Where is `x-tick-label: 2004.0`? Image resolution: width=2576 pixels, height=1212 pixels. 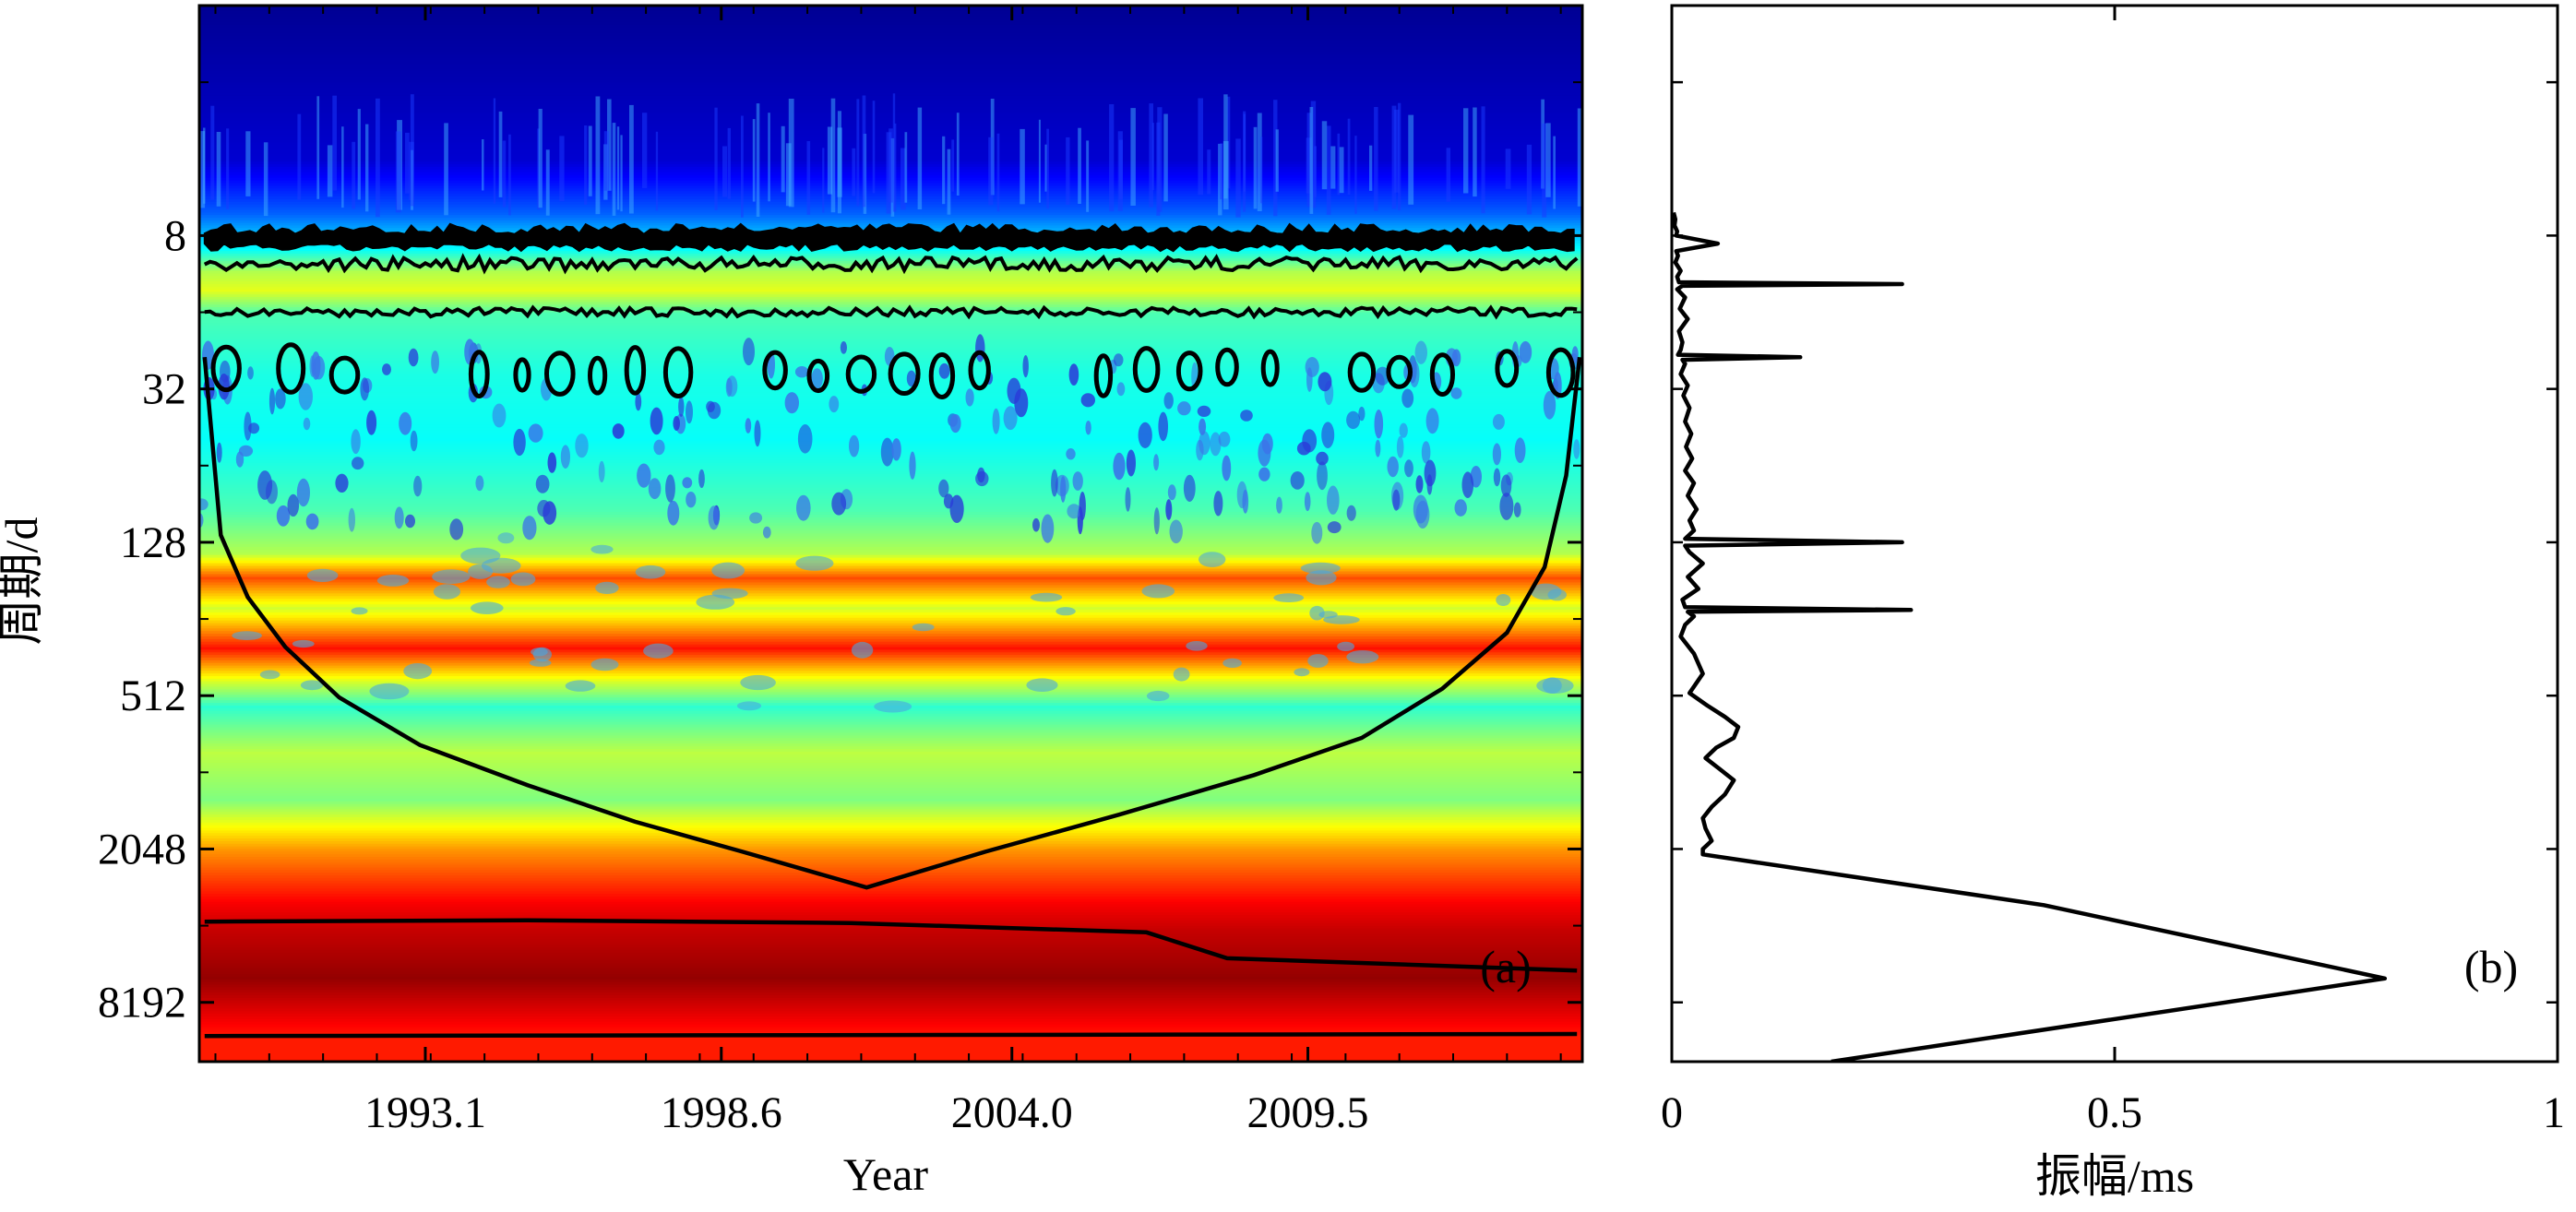 x-tick-label: 2004.0 is located at coordinates (1012, 1112).